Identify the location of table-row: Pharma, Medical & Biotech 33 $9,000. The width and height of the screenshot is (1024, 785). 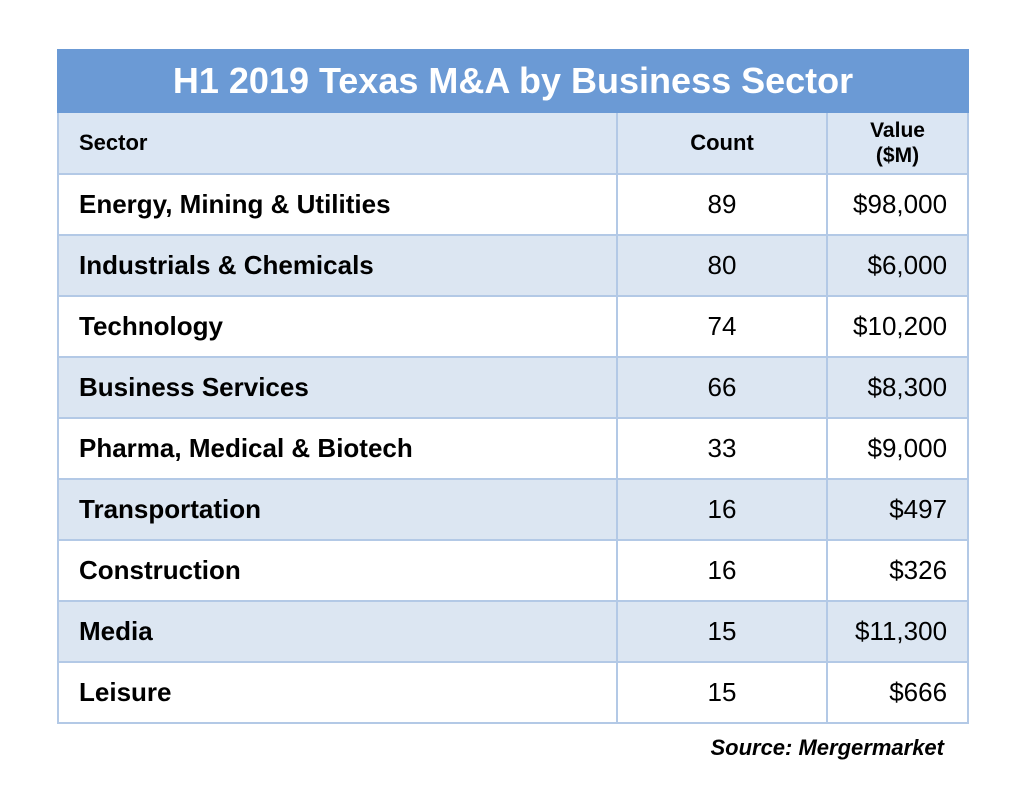
(513, 448).